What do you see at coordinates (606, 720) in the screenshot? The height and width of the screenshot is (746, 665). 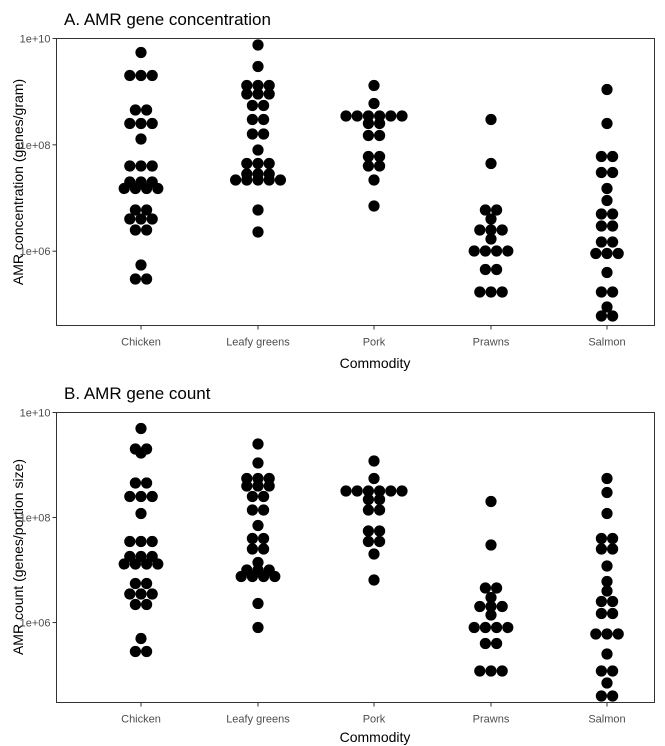 I see `x-tick-label: Salmon` at bounding box center [606, 720].